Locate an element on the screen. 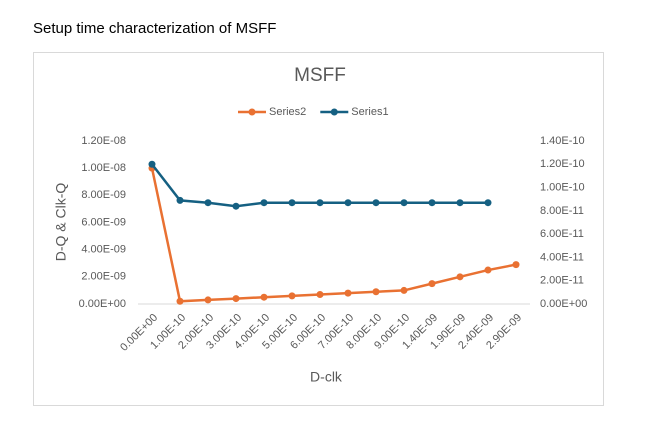 The width and height of the screenshot is (652, 443). y2-tick-label: 8.00E-11 is located at coordinates (562, 211).